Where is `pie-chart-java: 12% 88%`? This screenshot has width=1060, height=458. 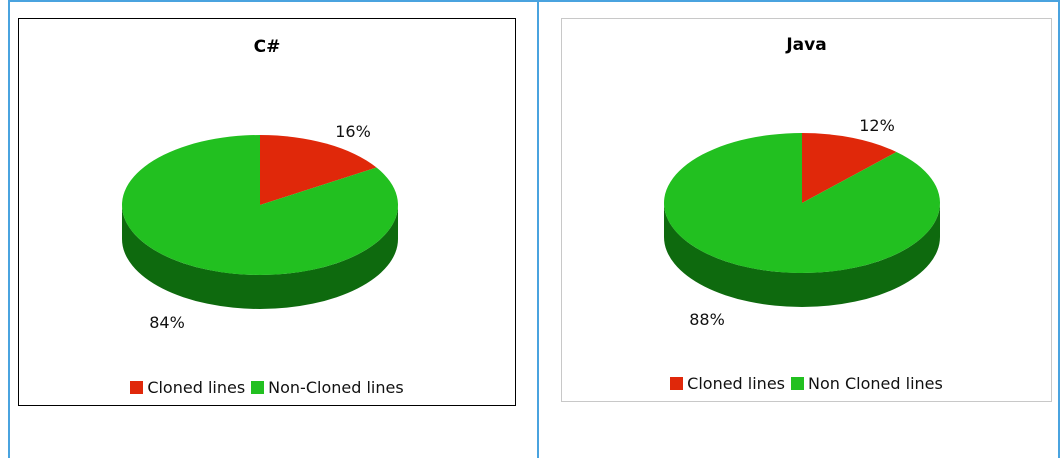
pie-chart-java: 12% 88% is located at coordinates (802, 222).